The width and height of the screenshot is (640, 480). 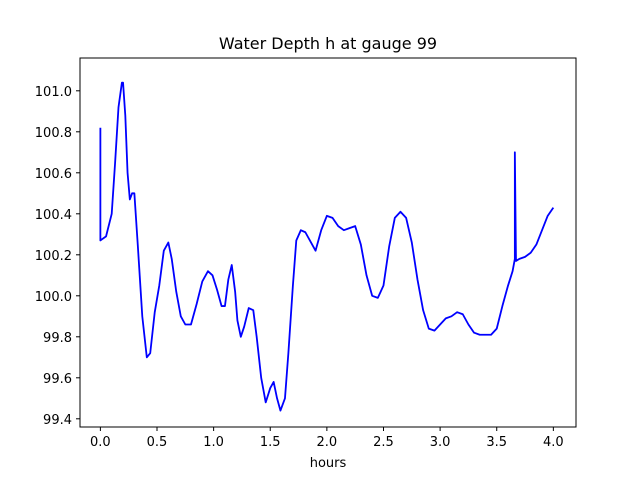 What do you see at coordinates (213, 442) in the screenshot?
I see `x-tick-label: 1.0` at bounding box center [213, 442].